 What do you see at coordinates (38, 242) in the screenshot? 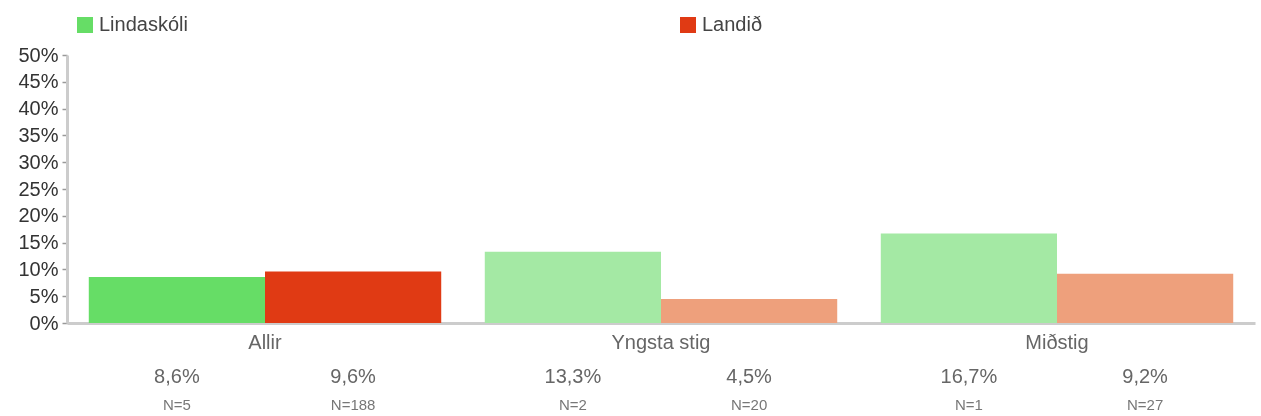
I see `y-tick-label: 15%` at bounding box center [38, 242].